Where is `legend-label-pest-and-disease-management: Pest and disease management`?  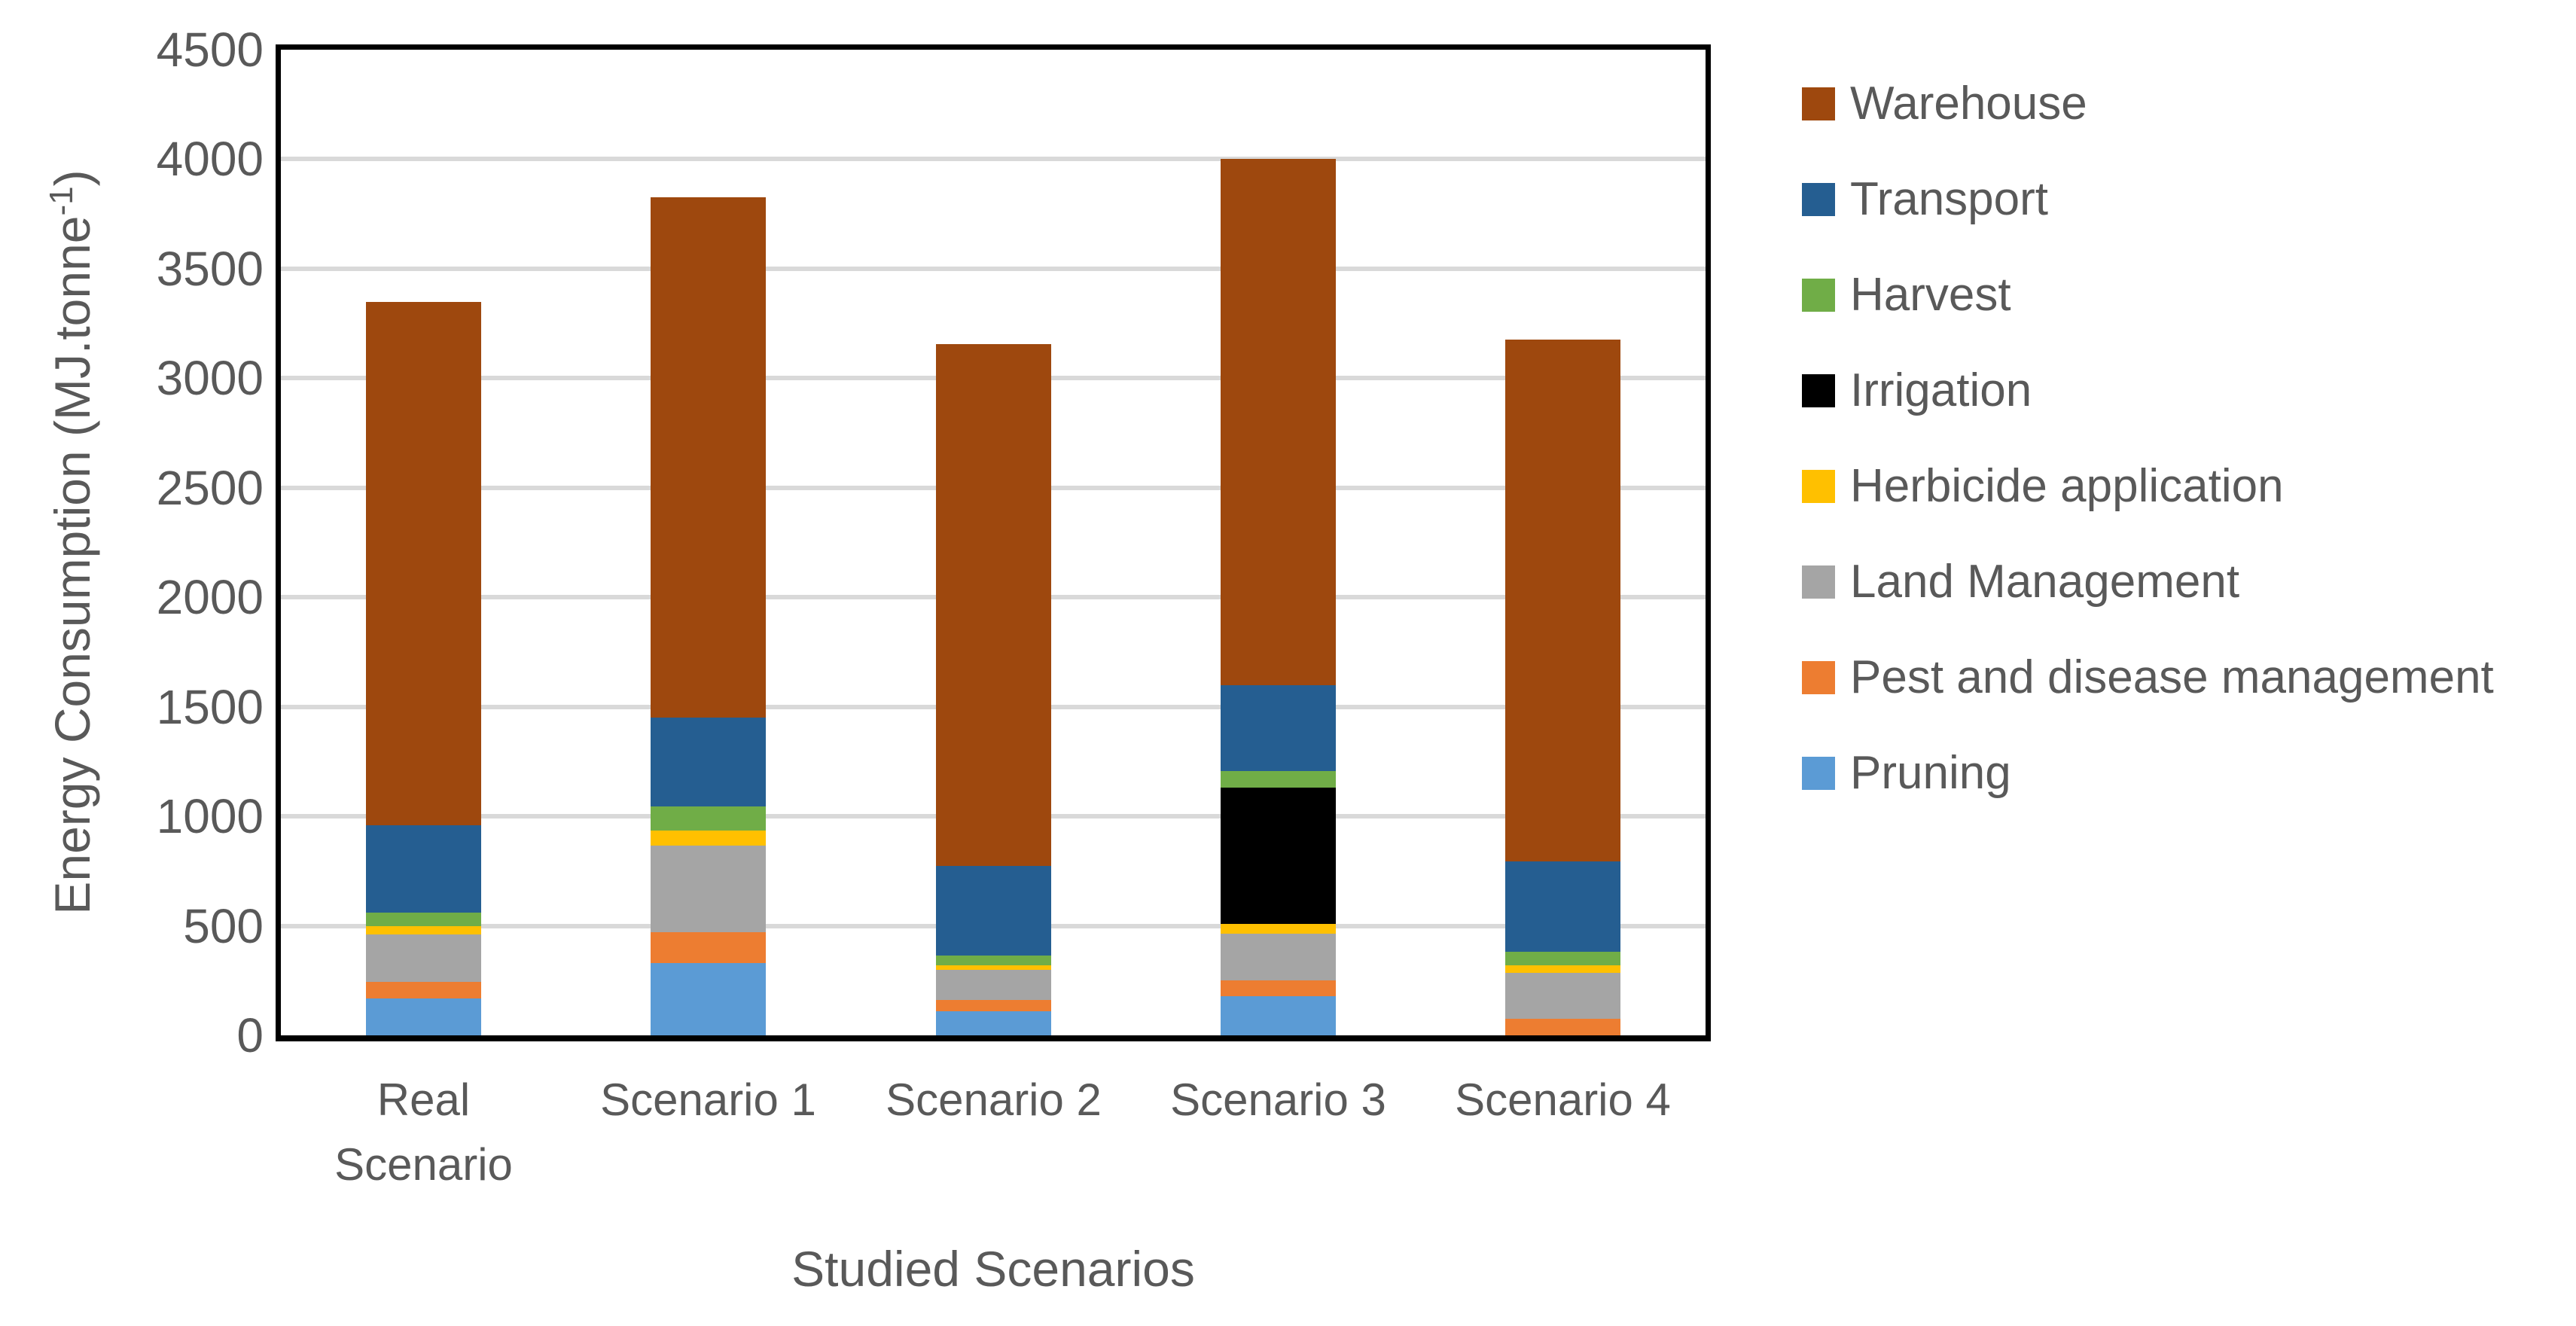 legend-label-pest-and-disease-management: Pest and disease management is located at coordinates (2172, 677).